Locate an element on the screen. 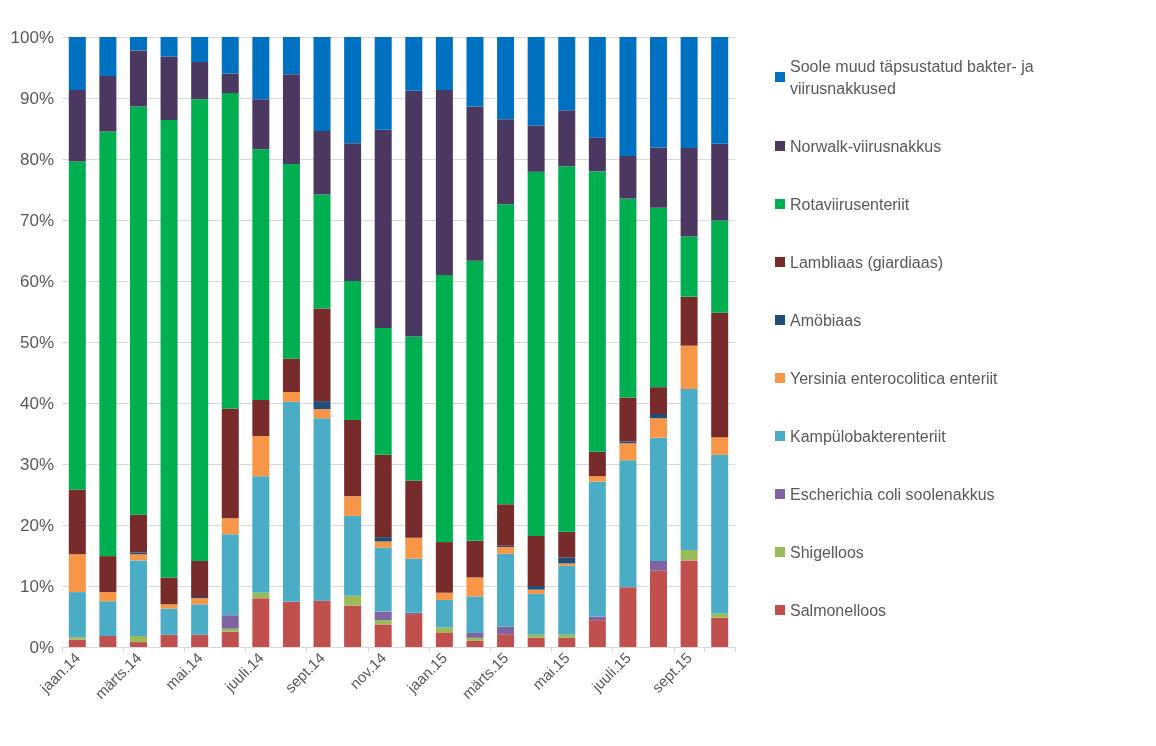  y-tick-label: 10% is located at coordinates (36, 586).